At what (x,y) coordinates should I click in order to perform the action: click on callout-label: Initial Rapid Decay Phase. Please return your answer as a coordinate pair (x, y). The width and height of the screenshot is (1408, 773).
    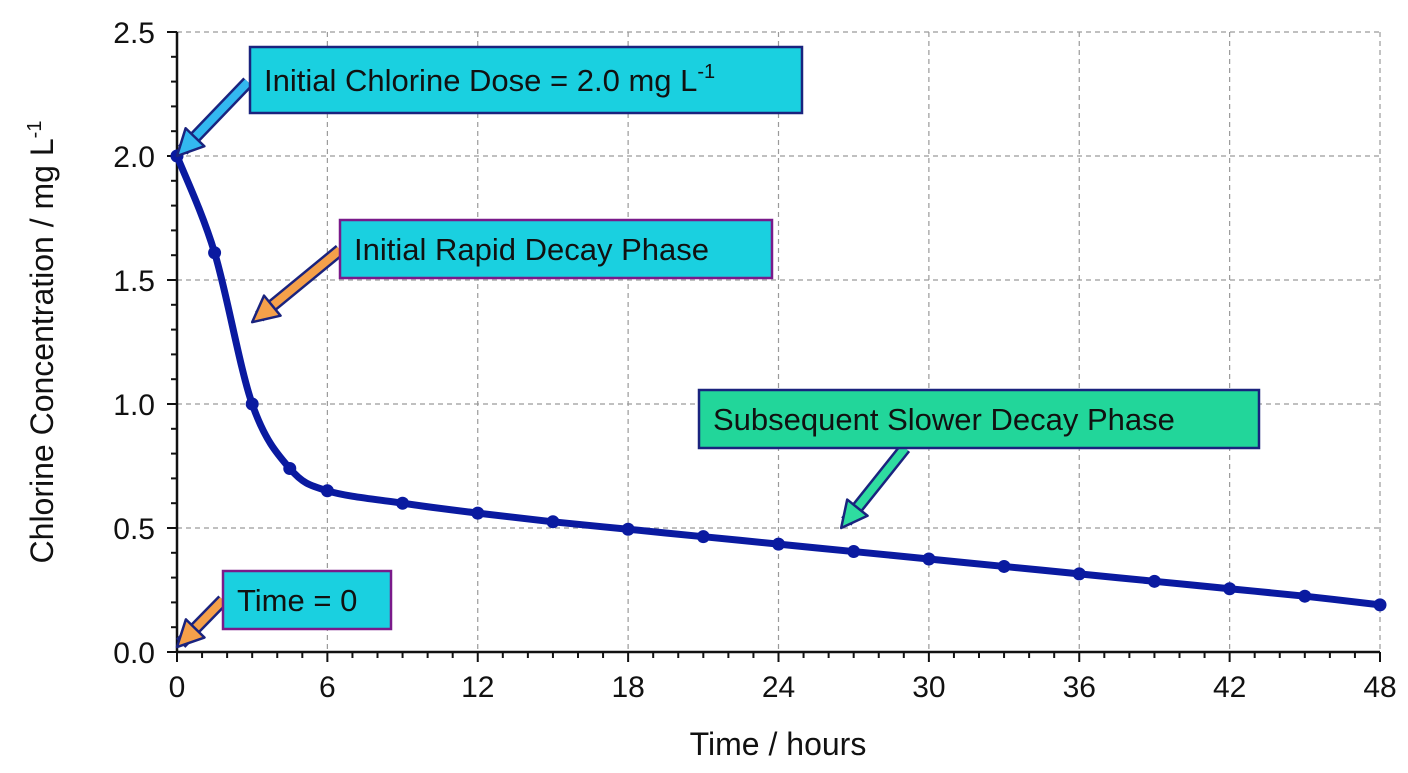
    Looking at the image, I should click on (531, 249).